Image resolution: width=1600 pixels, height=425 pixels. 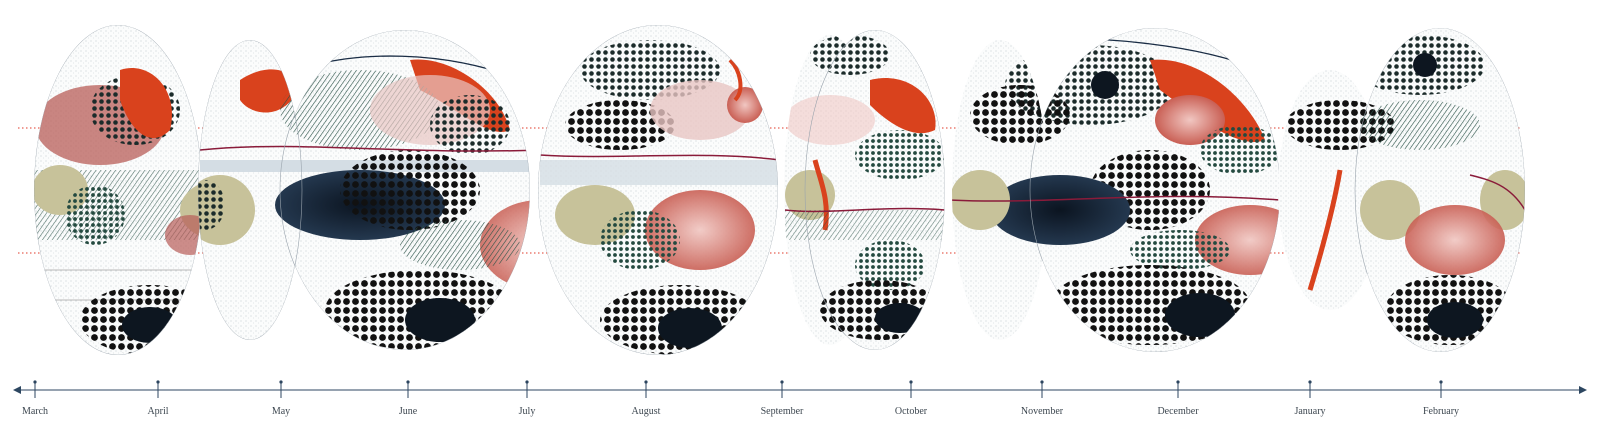 What do you see at coordinates (1441, 411) in the screenshot?
I see `month-label-february: February` at bounding box center [1441, 411].